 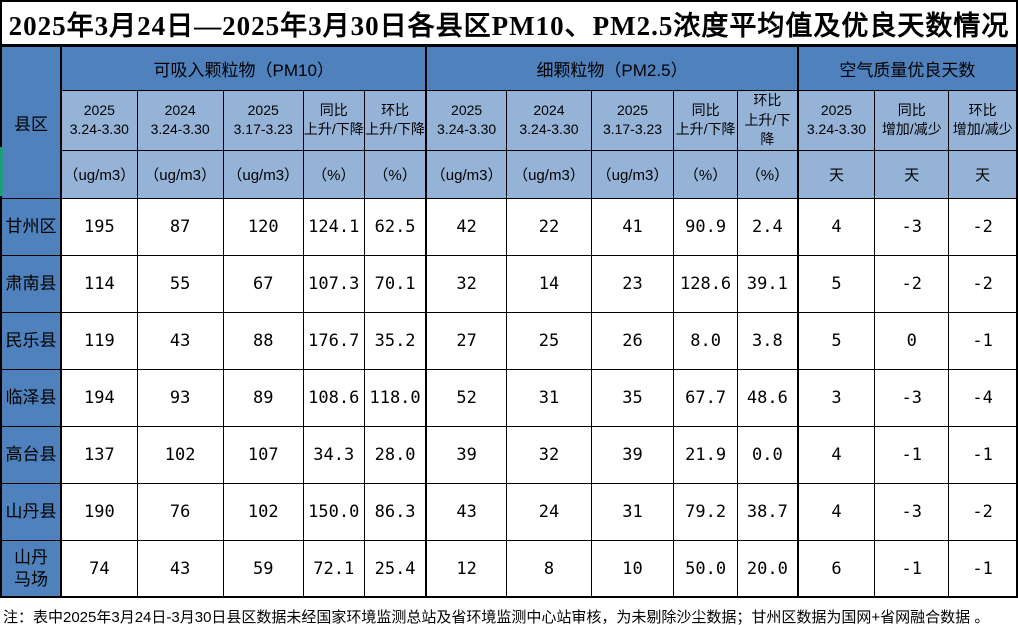 I want to click on data-cell: 42, so click(x=466, y=226).